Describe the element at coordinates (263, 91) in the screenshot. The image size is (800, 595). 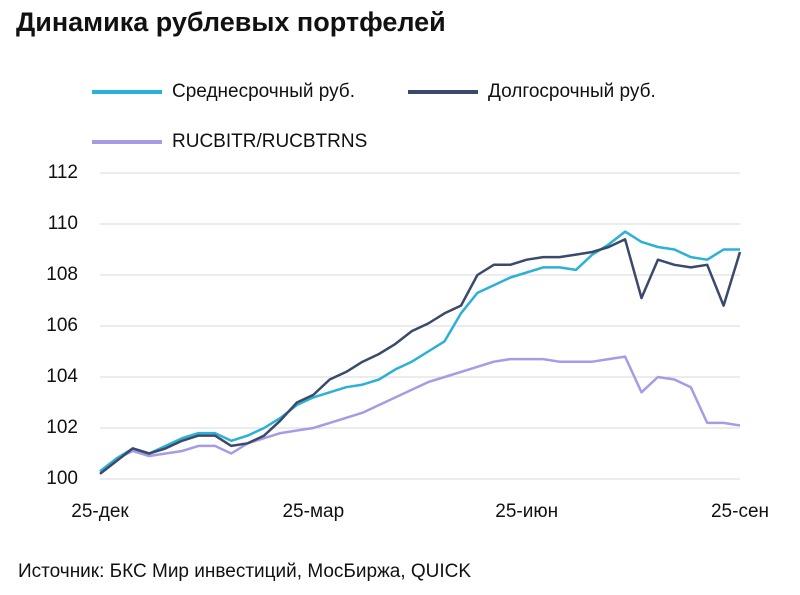
I see `legend-label: Среднесрочный руб.` at that location.